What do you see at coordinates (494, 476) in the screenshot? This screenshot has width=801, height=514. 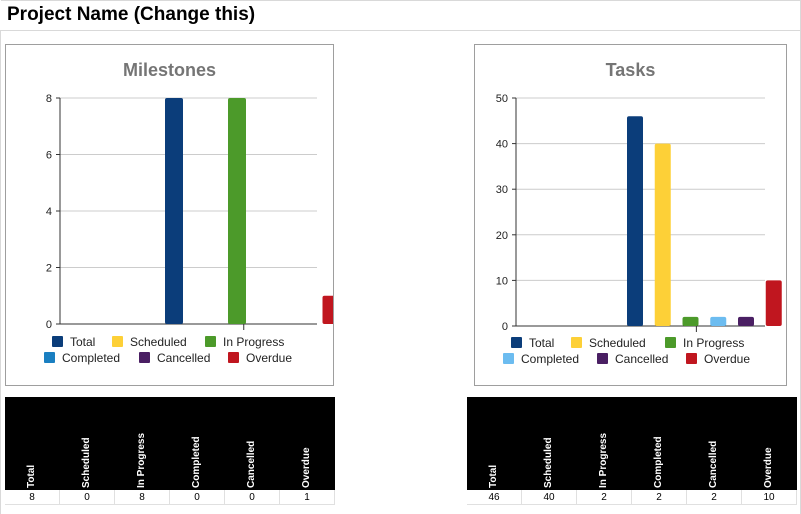 I see `tasks-header-total: Total` at bounding box center [494, 476].